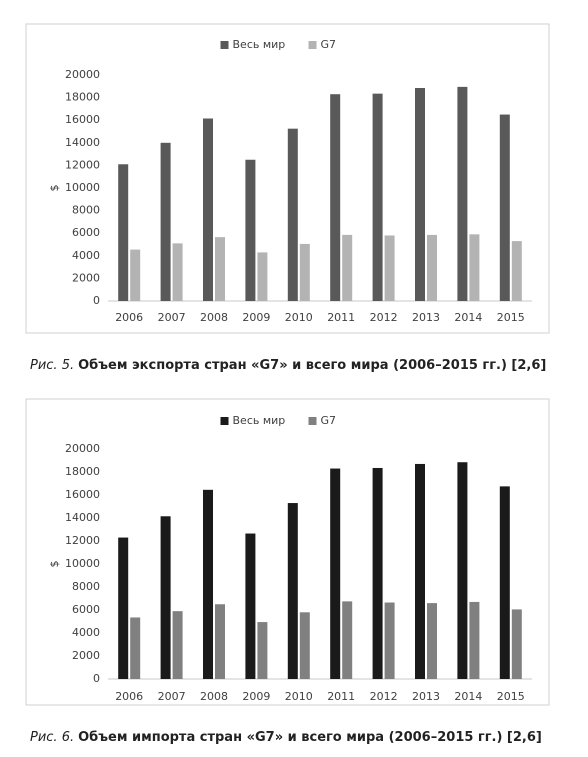 This screenshot has width=588, height=757. What do you see at coordinates (52, 365) in the screenshot?
I see `caption-label: Рис. 5.` at bounding box center [52, 365].